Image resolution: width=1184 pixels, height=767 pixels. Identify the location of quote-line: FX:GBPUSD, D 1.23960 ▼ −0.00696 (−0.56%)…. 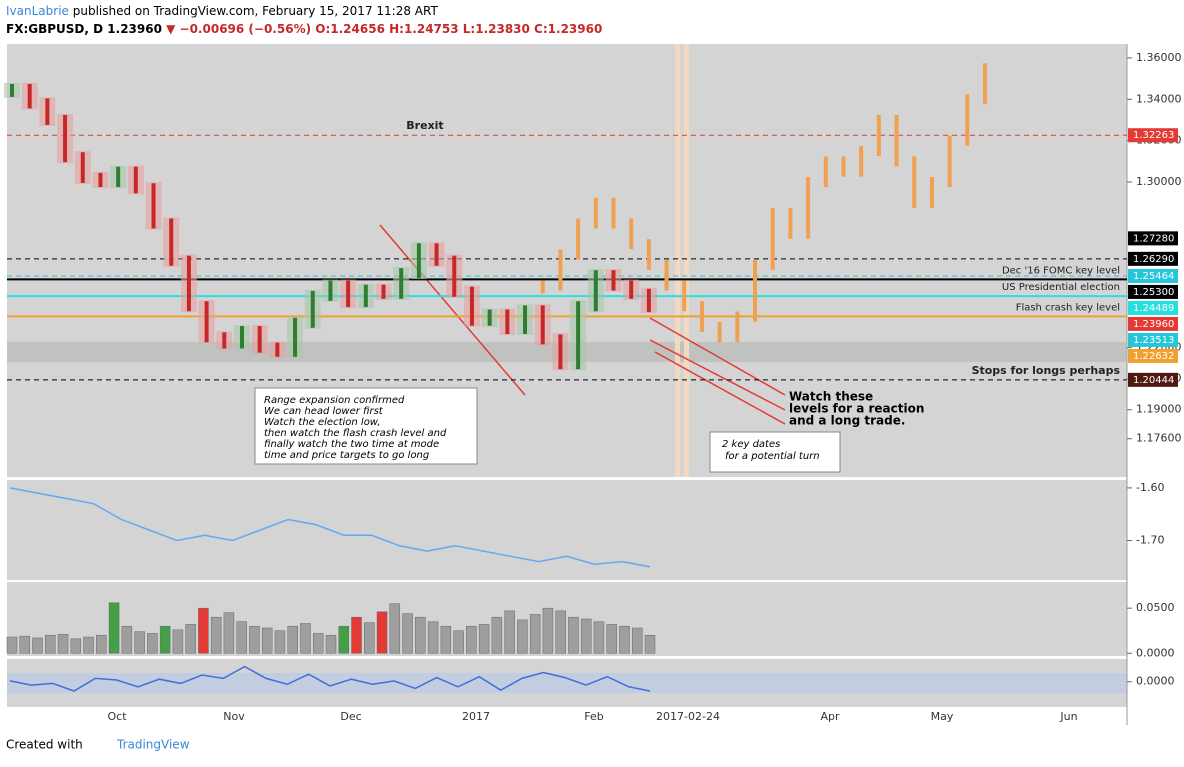
(304, 29).